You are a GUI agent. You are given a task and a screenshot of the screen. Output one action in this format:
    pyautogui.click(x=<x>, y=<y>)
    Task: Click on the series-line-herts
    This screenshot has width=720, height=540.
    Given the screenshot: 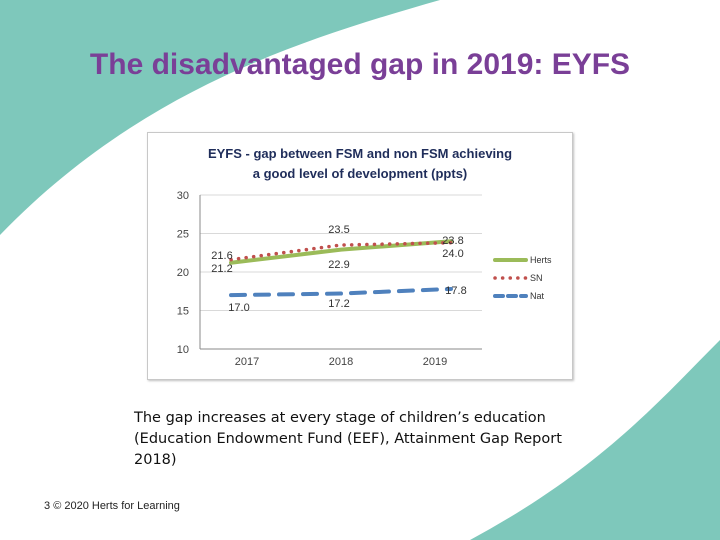 What is the action you would take?
    pyautogui.click(x=341, y=252)
    